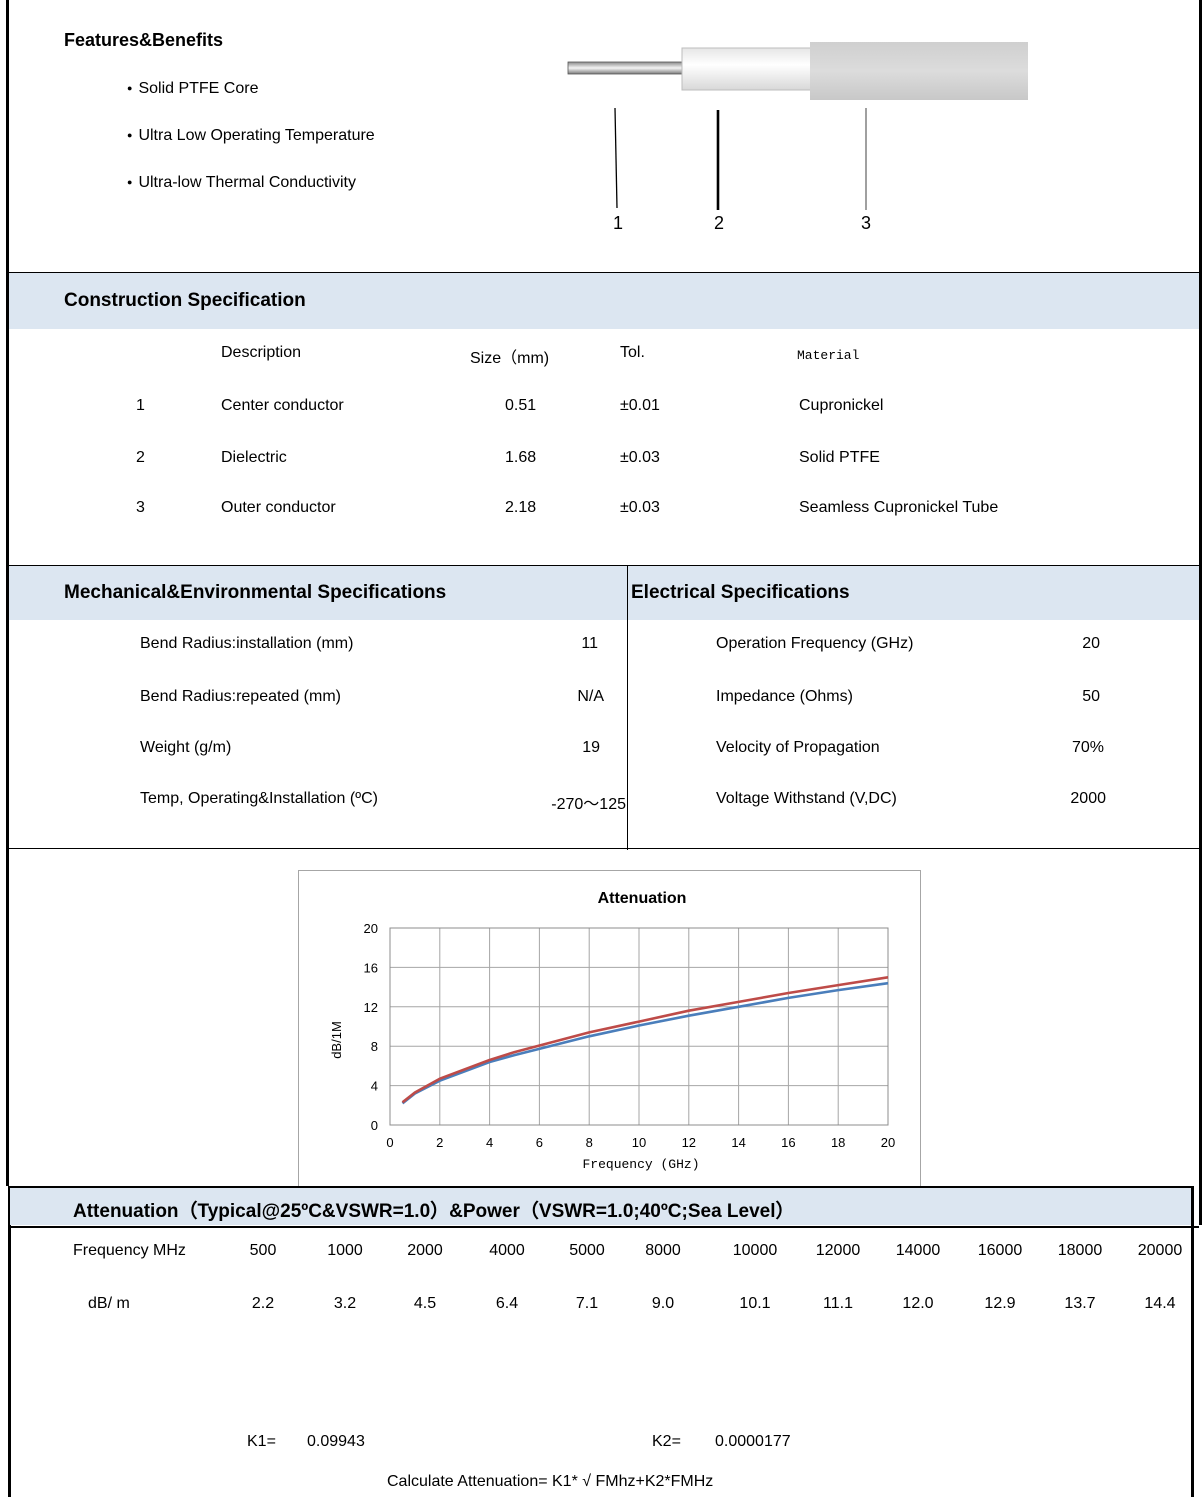 The height and width of the screenshot is (1497, 1203). I want to click on construction-header-band, so click(604, 301).